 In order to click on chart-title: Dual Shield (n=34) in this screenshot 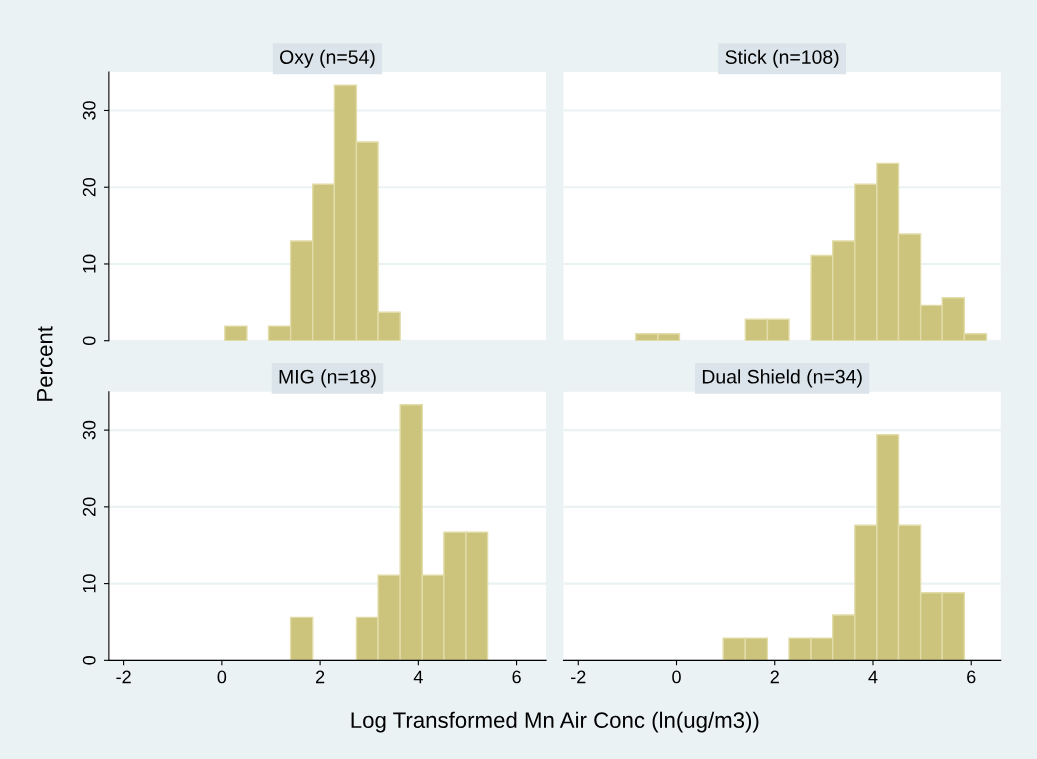, I will do `click(782, 378)`.